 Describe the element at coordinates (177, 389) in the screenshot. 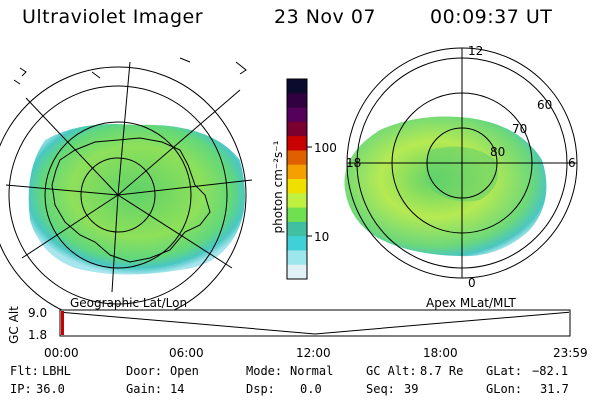

I see `gain-value: 14` at that location.